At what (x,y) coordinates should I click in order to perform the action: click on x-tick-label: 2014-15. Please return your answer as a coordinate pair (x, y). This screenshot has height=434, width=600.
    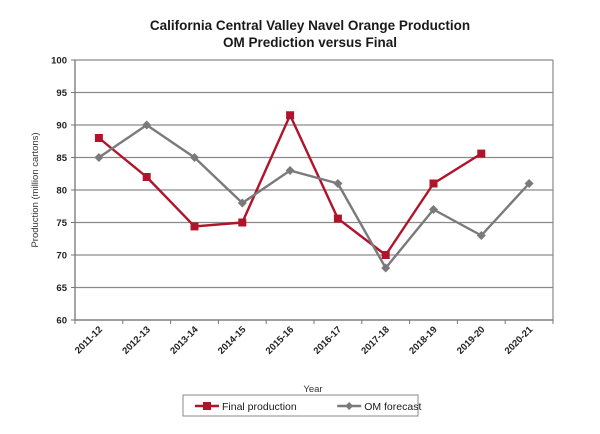
    Looking at the image, I should click on (232, 340).